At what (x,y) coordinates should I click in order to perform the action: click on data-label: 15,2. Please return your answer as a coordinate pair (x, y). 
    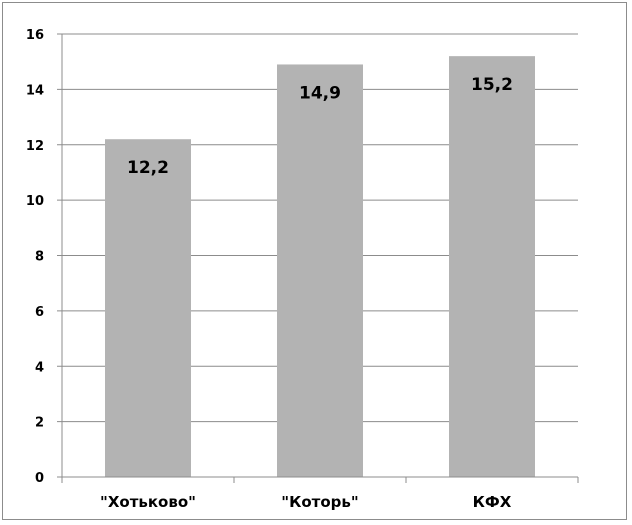
    Looking at the image, I should click on (492, 85).